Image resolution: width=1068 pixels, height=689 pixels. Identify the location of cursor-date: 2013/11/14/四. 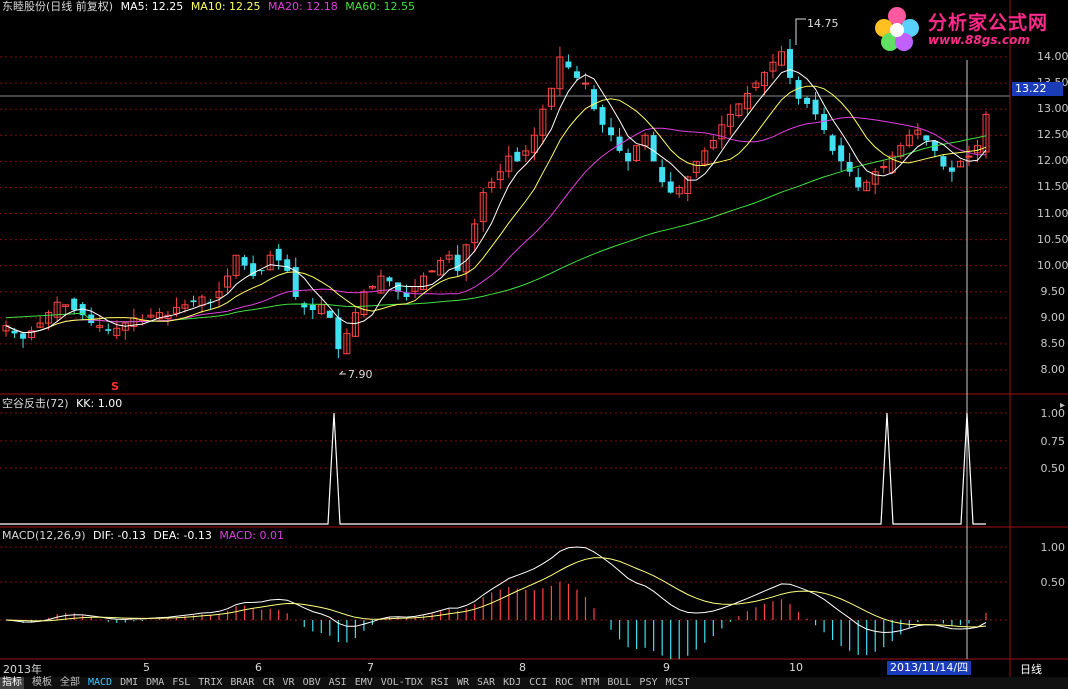
(929, 668).